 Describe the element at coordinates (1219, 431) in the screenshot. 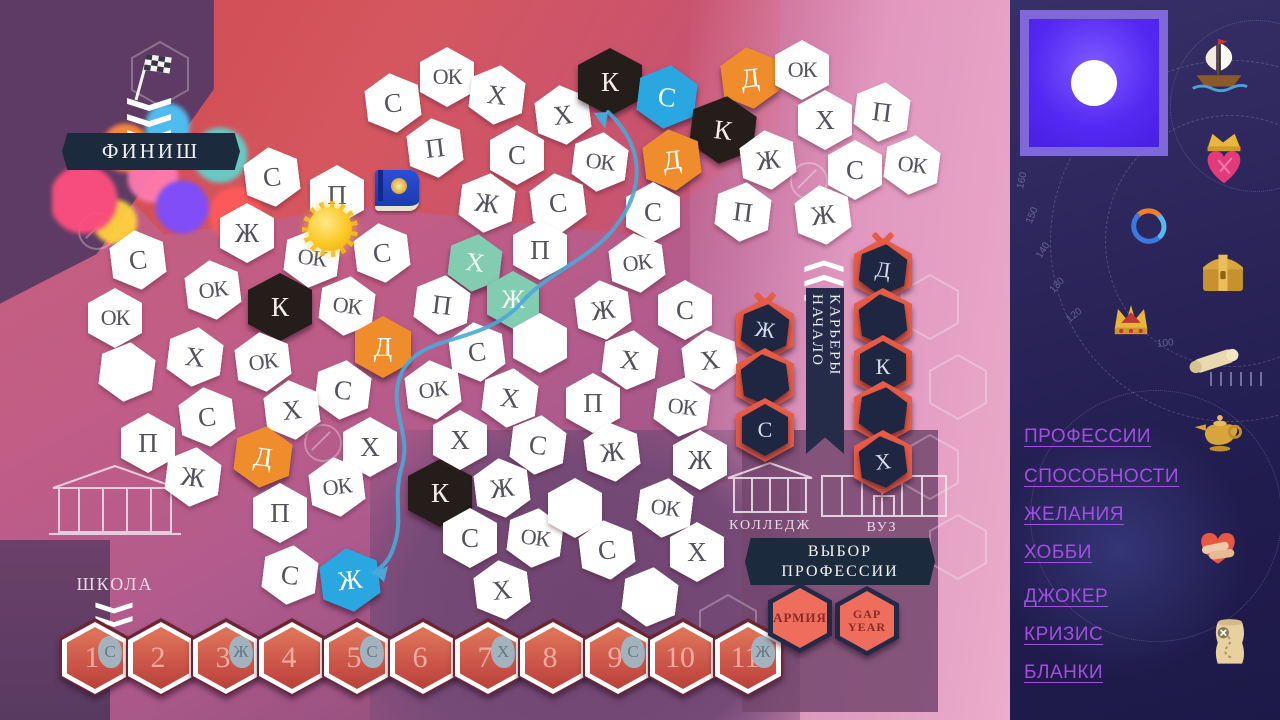

I see `lamp-icon` at that location.